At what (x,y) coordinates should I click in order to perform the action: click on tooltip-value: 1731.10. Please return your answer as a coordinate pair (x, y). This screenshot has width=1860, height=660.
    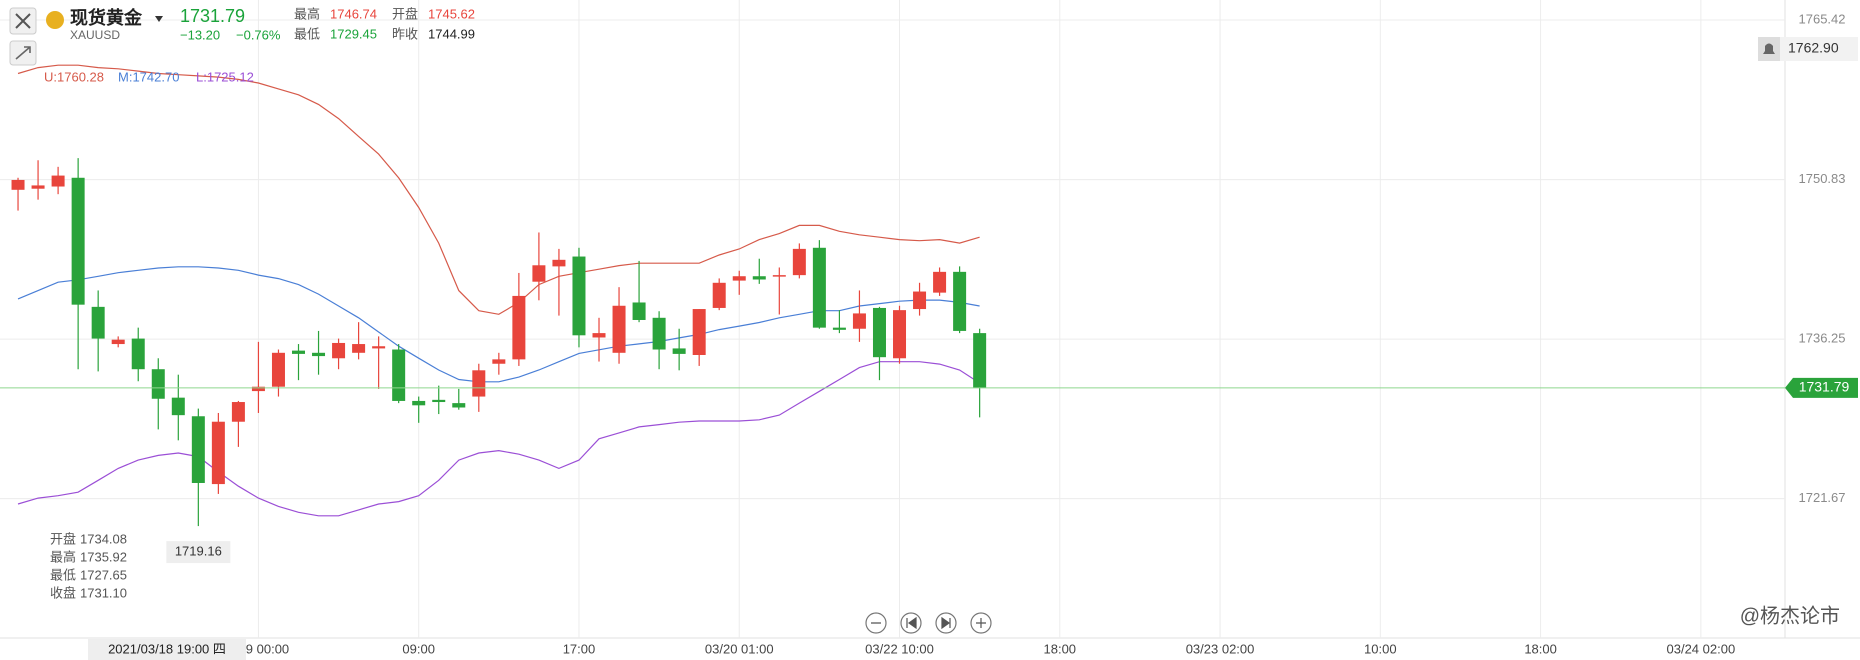
    Looking at the image, I should click on (103, 592).